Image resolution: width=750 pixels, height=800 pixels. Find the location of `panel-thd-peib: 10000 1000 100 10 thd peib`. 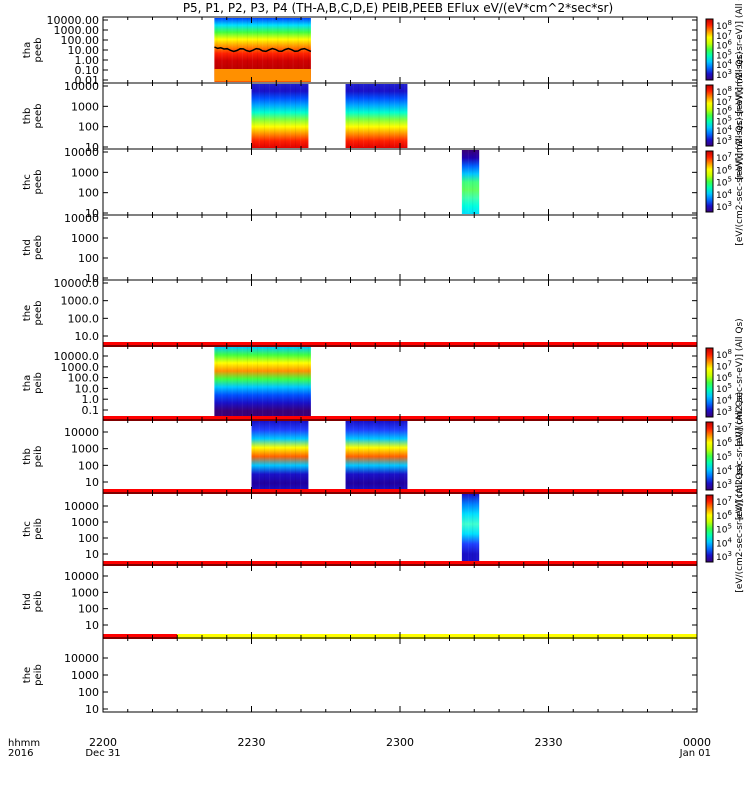

panel-thd-peib: 10000 1000 100 10 thd peib is located at coordinates (360, 601).